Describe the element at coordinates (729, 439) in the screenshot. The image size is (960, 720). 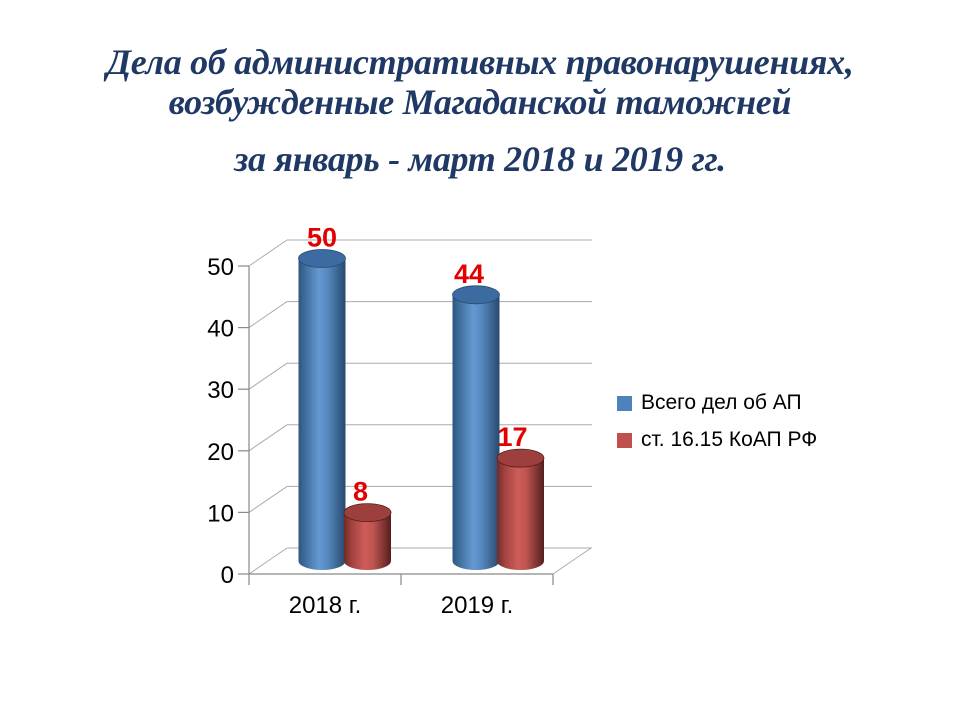
I see `legend-label-series2: ст. 16.15 КоАП РФ` at that location.